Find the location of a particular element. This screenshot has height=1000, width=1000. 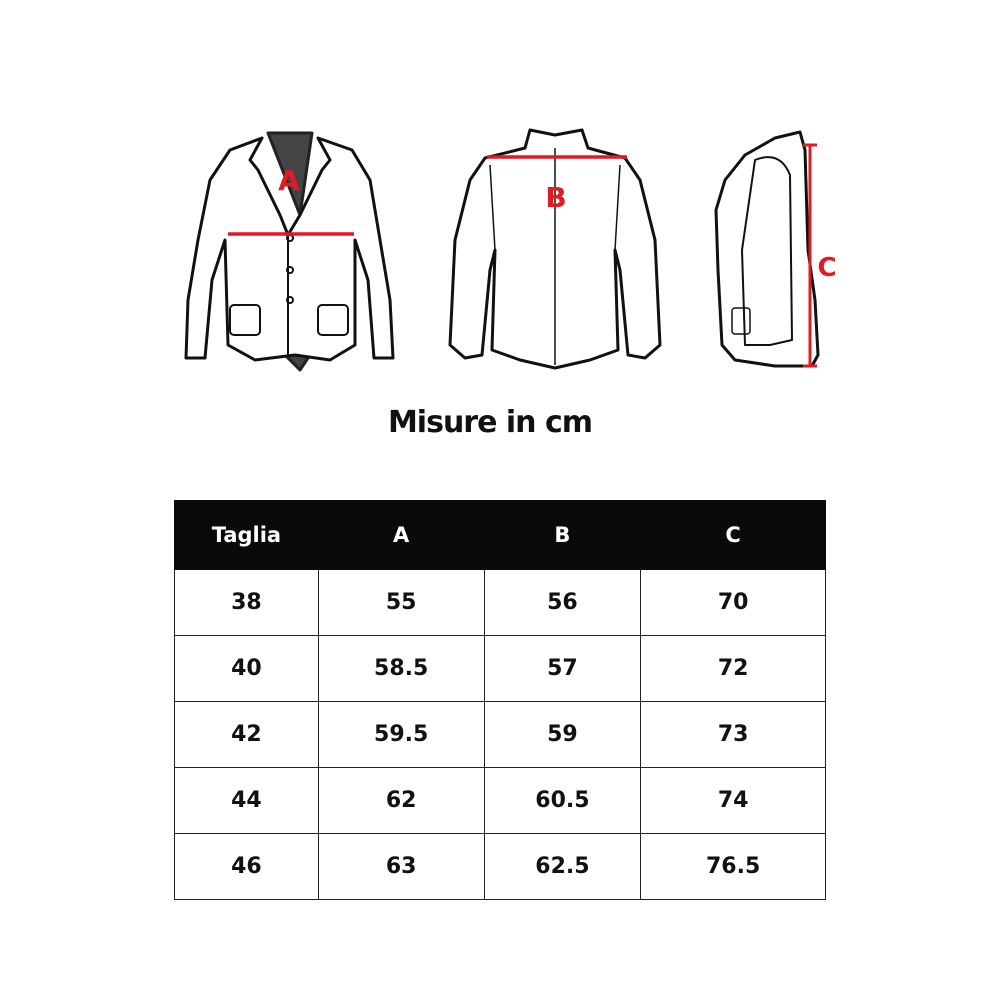

cell-c: 76.5 is located at coordinates (733, 866).